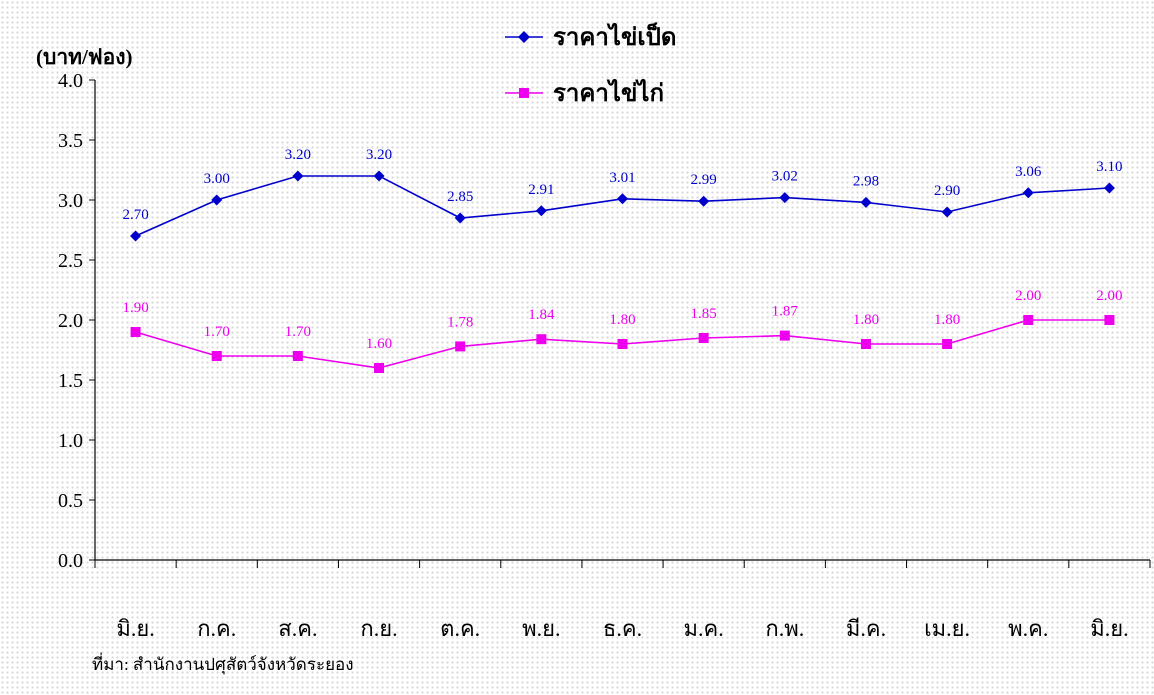 This screenshot has height=695, width=1154. What do you see at coordinates (541, 315) in the screenshot?
I see `data-label: 1.84` at bounding box center [541, 315].